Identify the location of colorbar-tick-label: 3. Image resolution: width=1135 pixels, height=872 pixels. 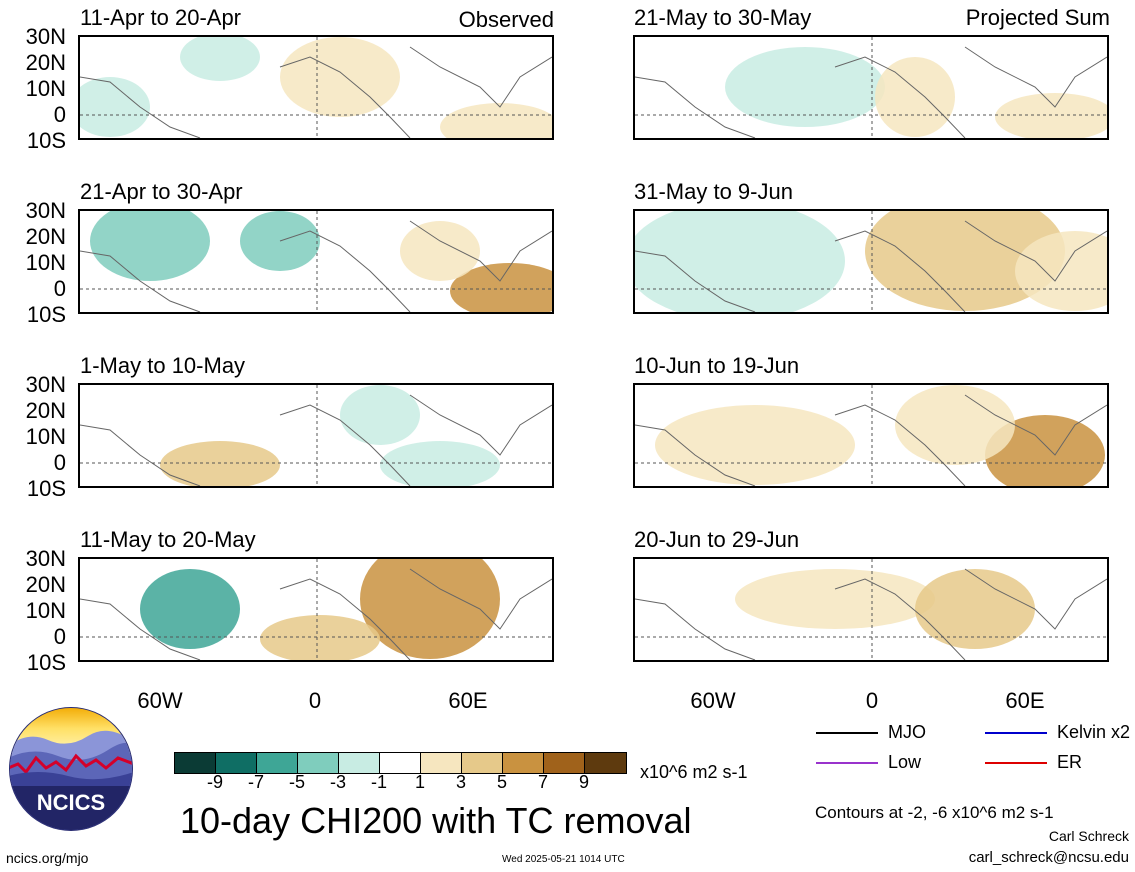
(460, 782).